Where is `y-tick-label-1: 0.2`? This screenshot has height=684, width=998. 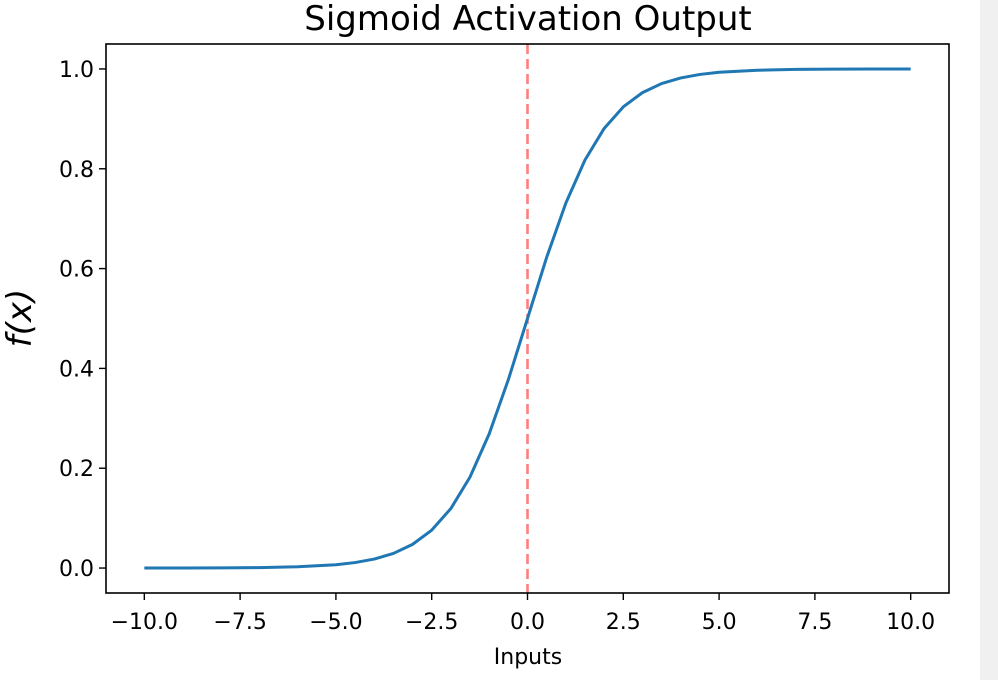
y-tick-label-1: 0.2 is located at coordinates (76, 469).